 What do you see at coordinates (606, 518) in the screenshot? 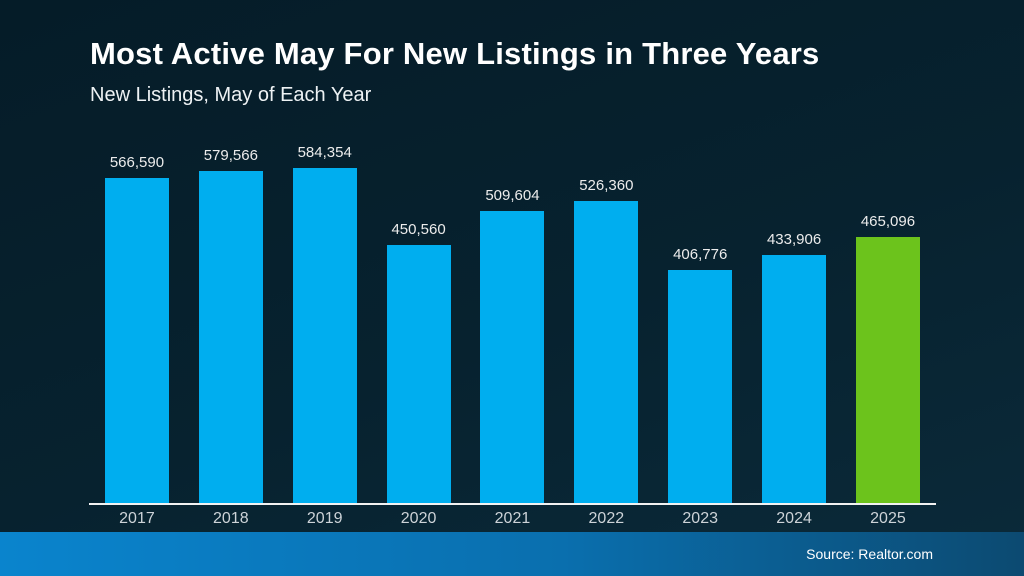
I see `x-axis-label-2022: 2022` at bounding box center [606, 518].